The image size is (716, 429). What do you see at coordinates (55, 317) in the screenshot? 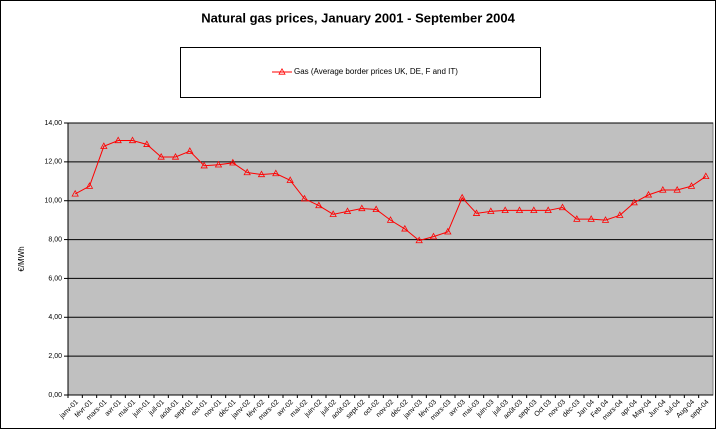
I see `y-tick-label: 4,00` at bounding box center [55, 317].